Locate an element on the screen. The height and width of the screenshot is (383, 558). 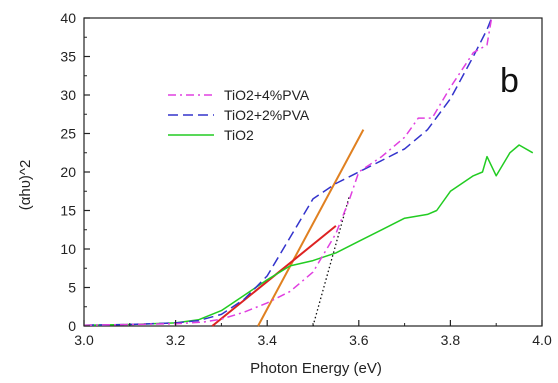
y-tick-label: 25 is located at coordinates (68, 134).